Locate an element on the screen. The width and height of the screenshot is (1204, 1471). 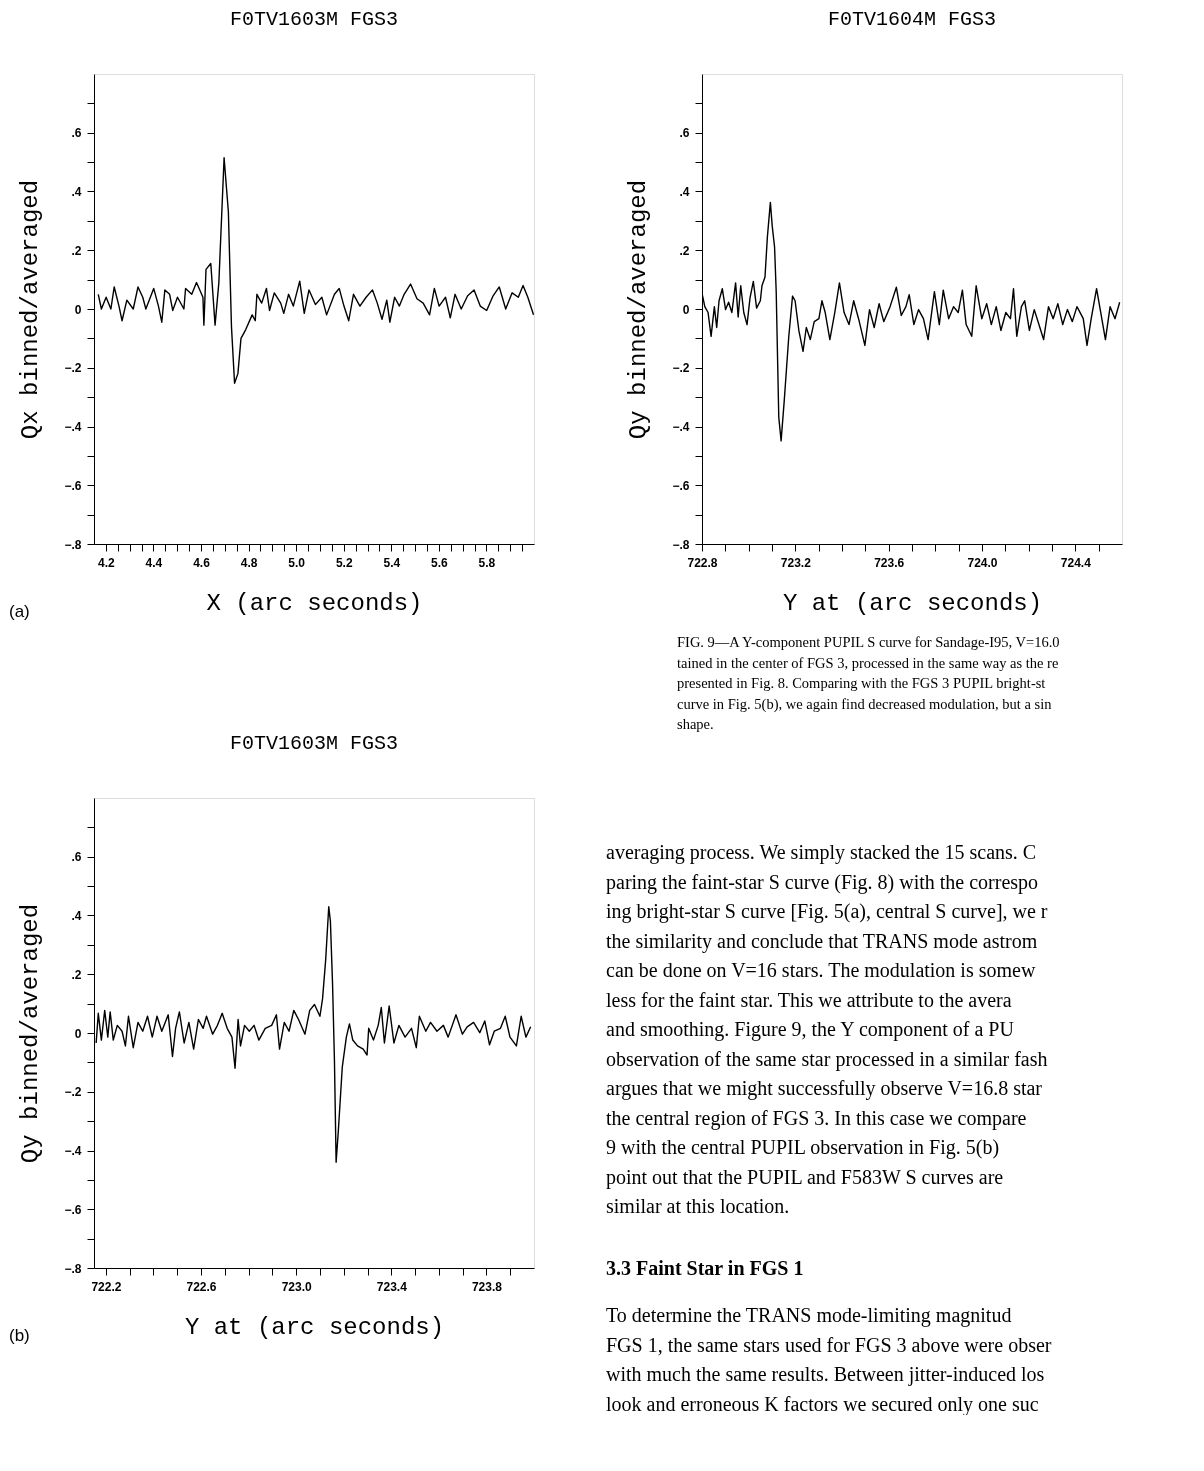
x-tick-label: 723.0 is located at coordinates (296, 1286).